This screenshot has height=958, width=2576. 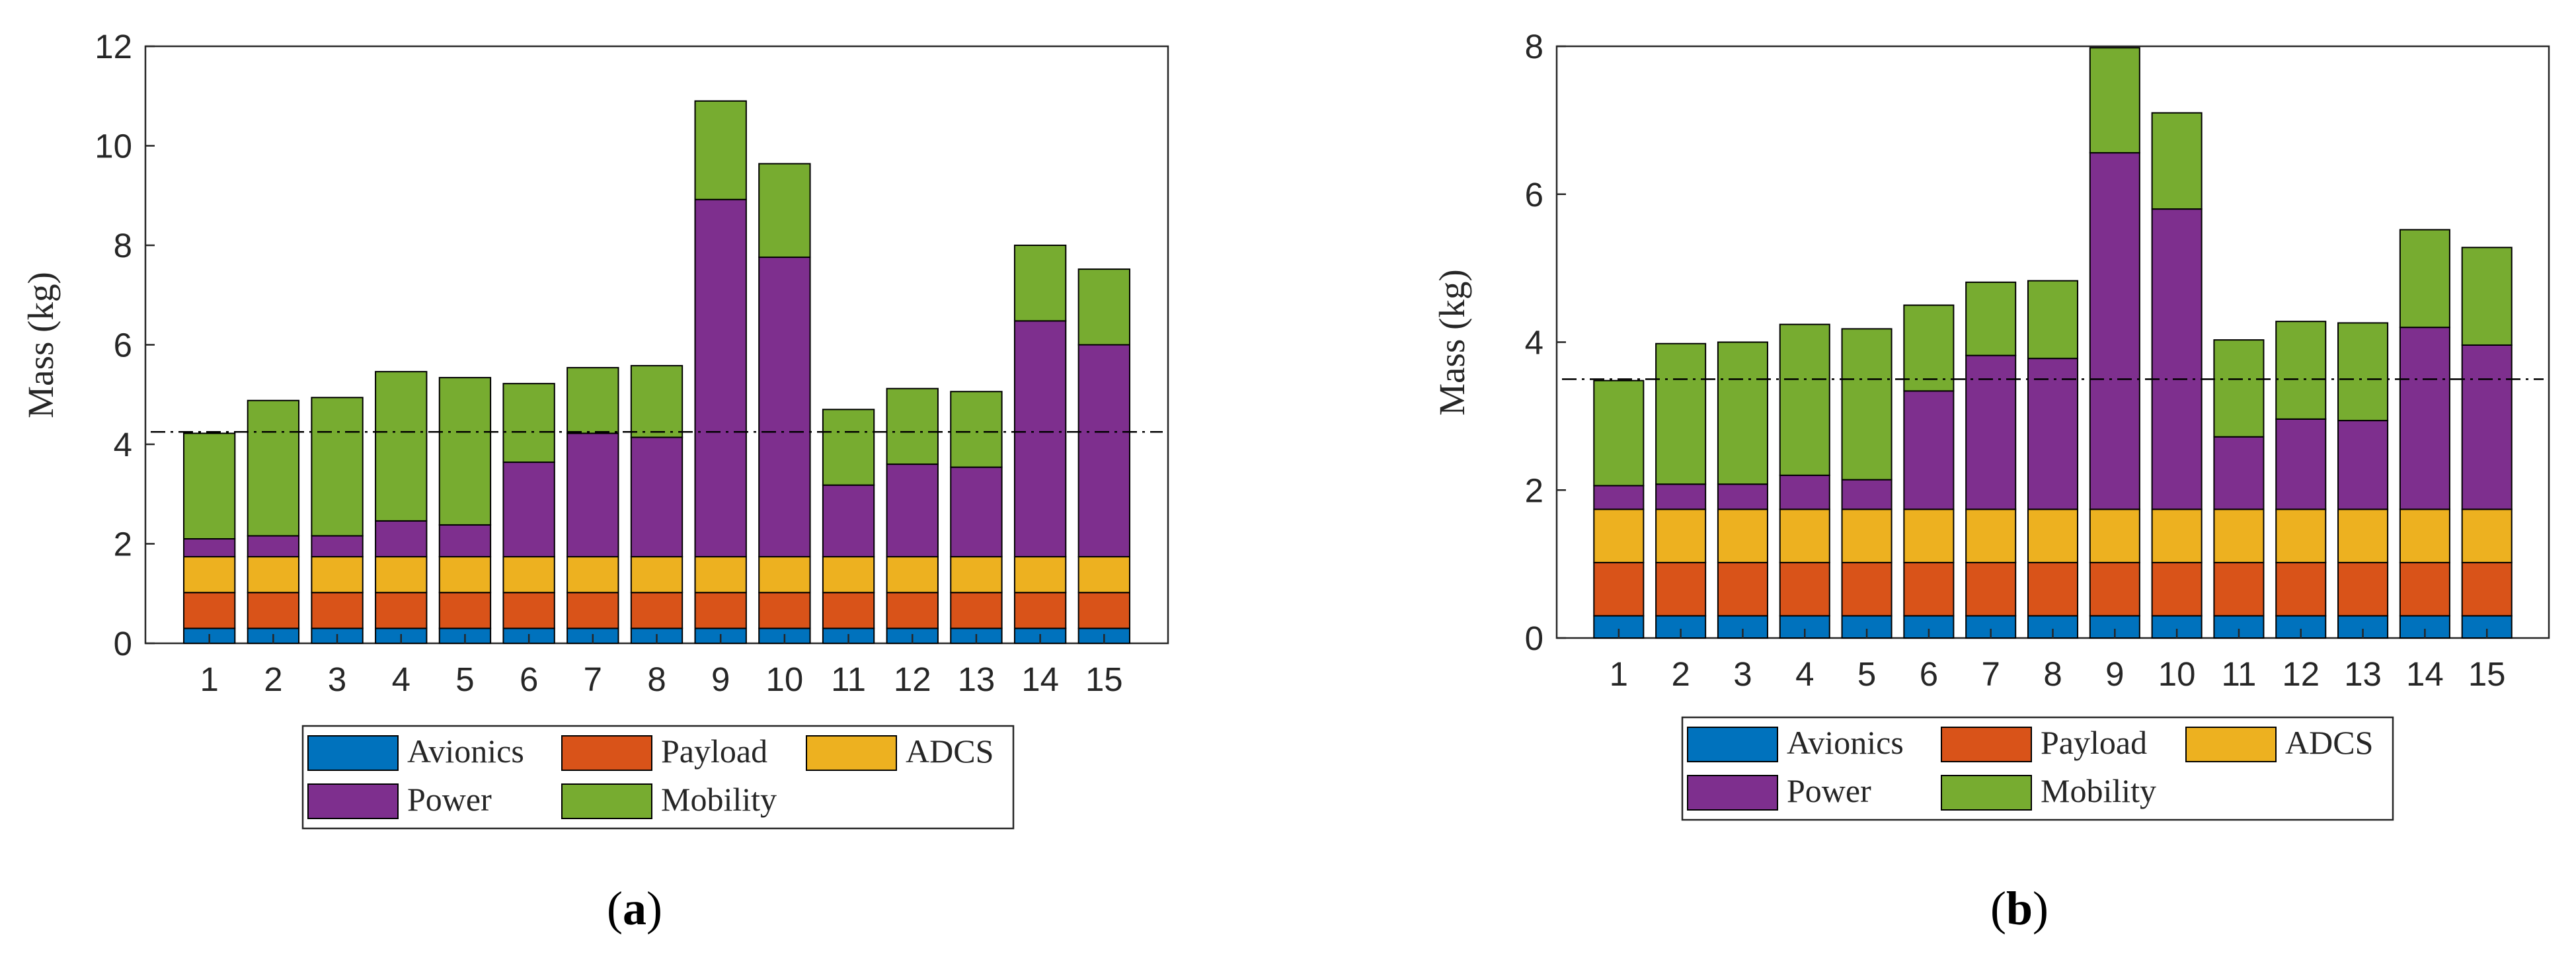 I want to click on y-axis-label: Mass (kg), so click(x=1452, y=342).